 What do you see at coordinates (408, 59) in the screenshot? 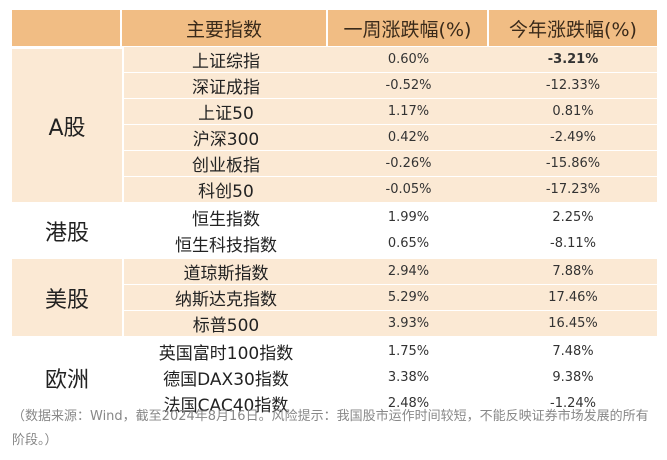
I see `week-change-value: 0.60%` at bounding box center [408, 59].